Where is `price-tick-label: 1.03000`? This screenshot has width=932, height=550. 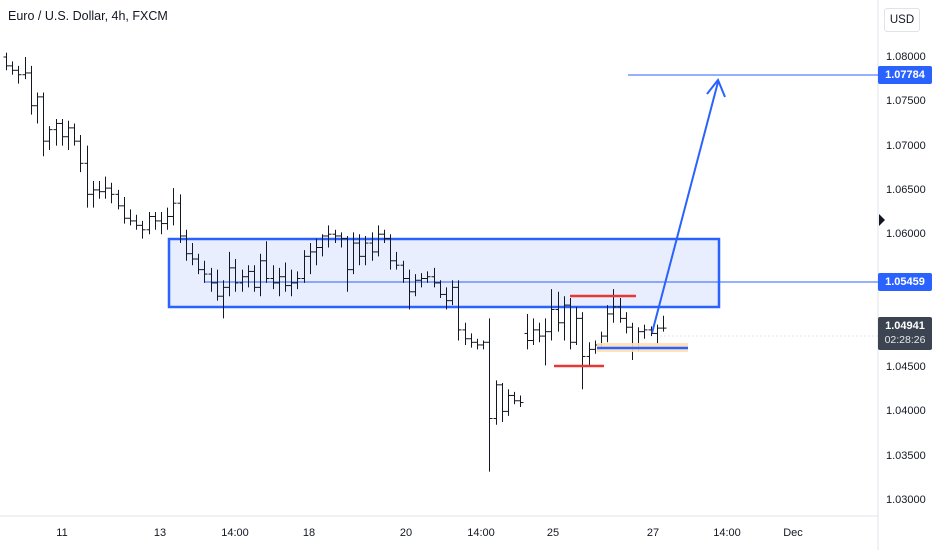 price-tick-label: 1.03000 is located at coordinates (906, 500).